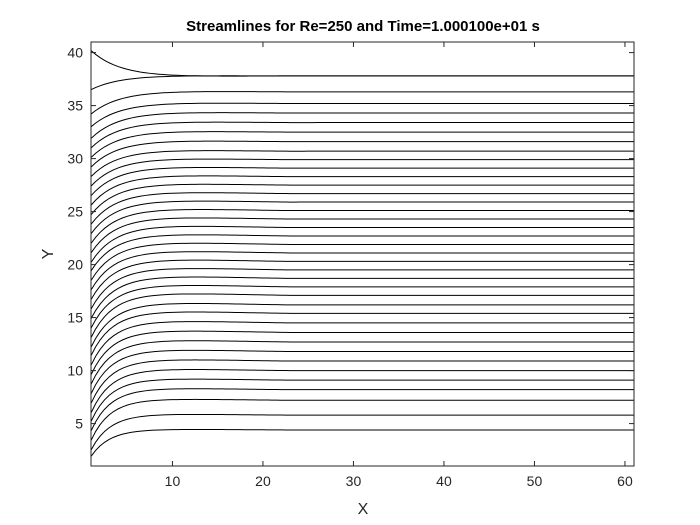 Image resolution: width=700 pixels, height=525 pixels. Describe the element at coordinates (75, 159) in the screenshot. I see `y-tick-label: 30` at that location.